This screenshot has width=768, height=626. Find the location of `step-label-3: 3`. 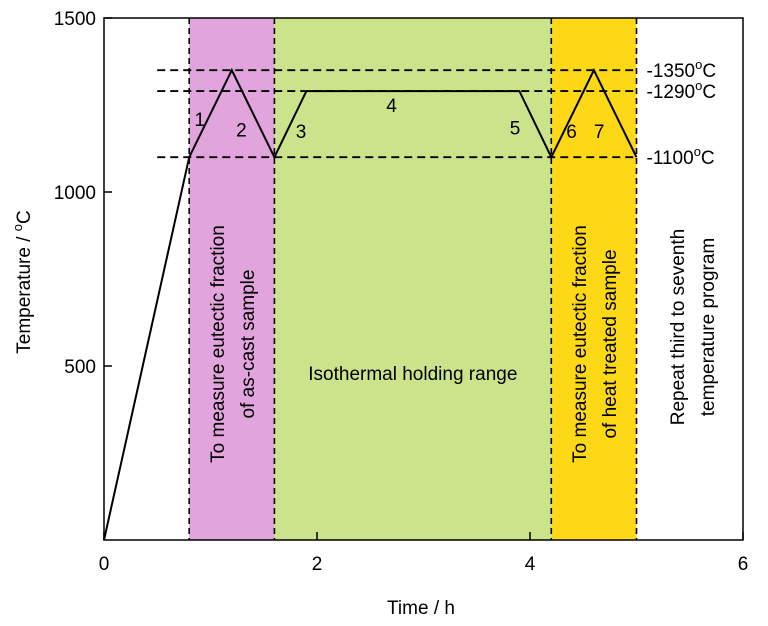

step-label-3: 3 is located at coordinates (301, 132).